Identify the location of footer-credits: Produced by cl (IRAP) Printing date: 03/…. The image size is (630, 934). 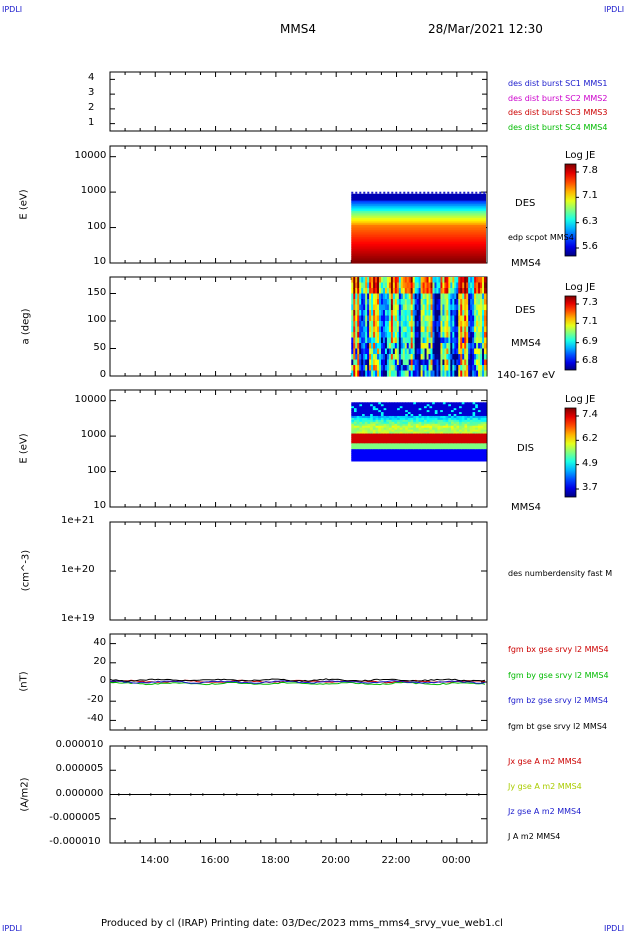
(302, 923).